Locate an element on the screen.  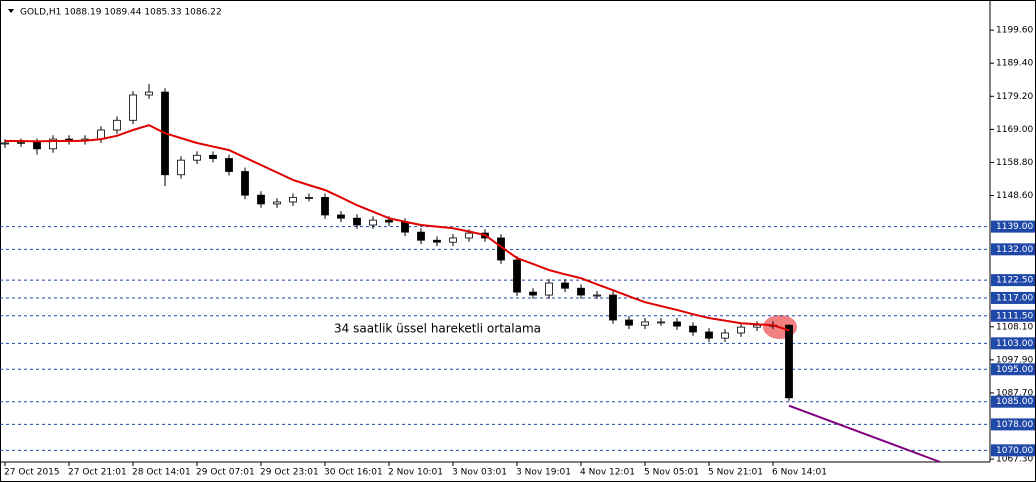
x-tick-label: 30 Oct 16:01 is located at coordinates (353, 473).